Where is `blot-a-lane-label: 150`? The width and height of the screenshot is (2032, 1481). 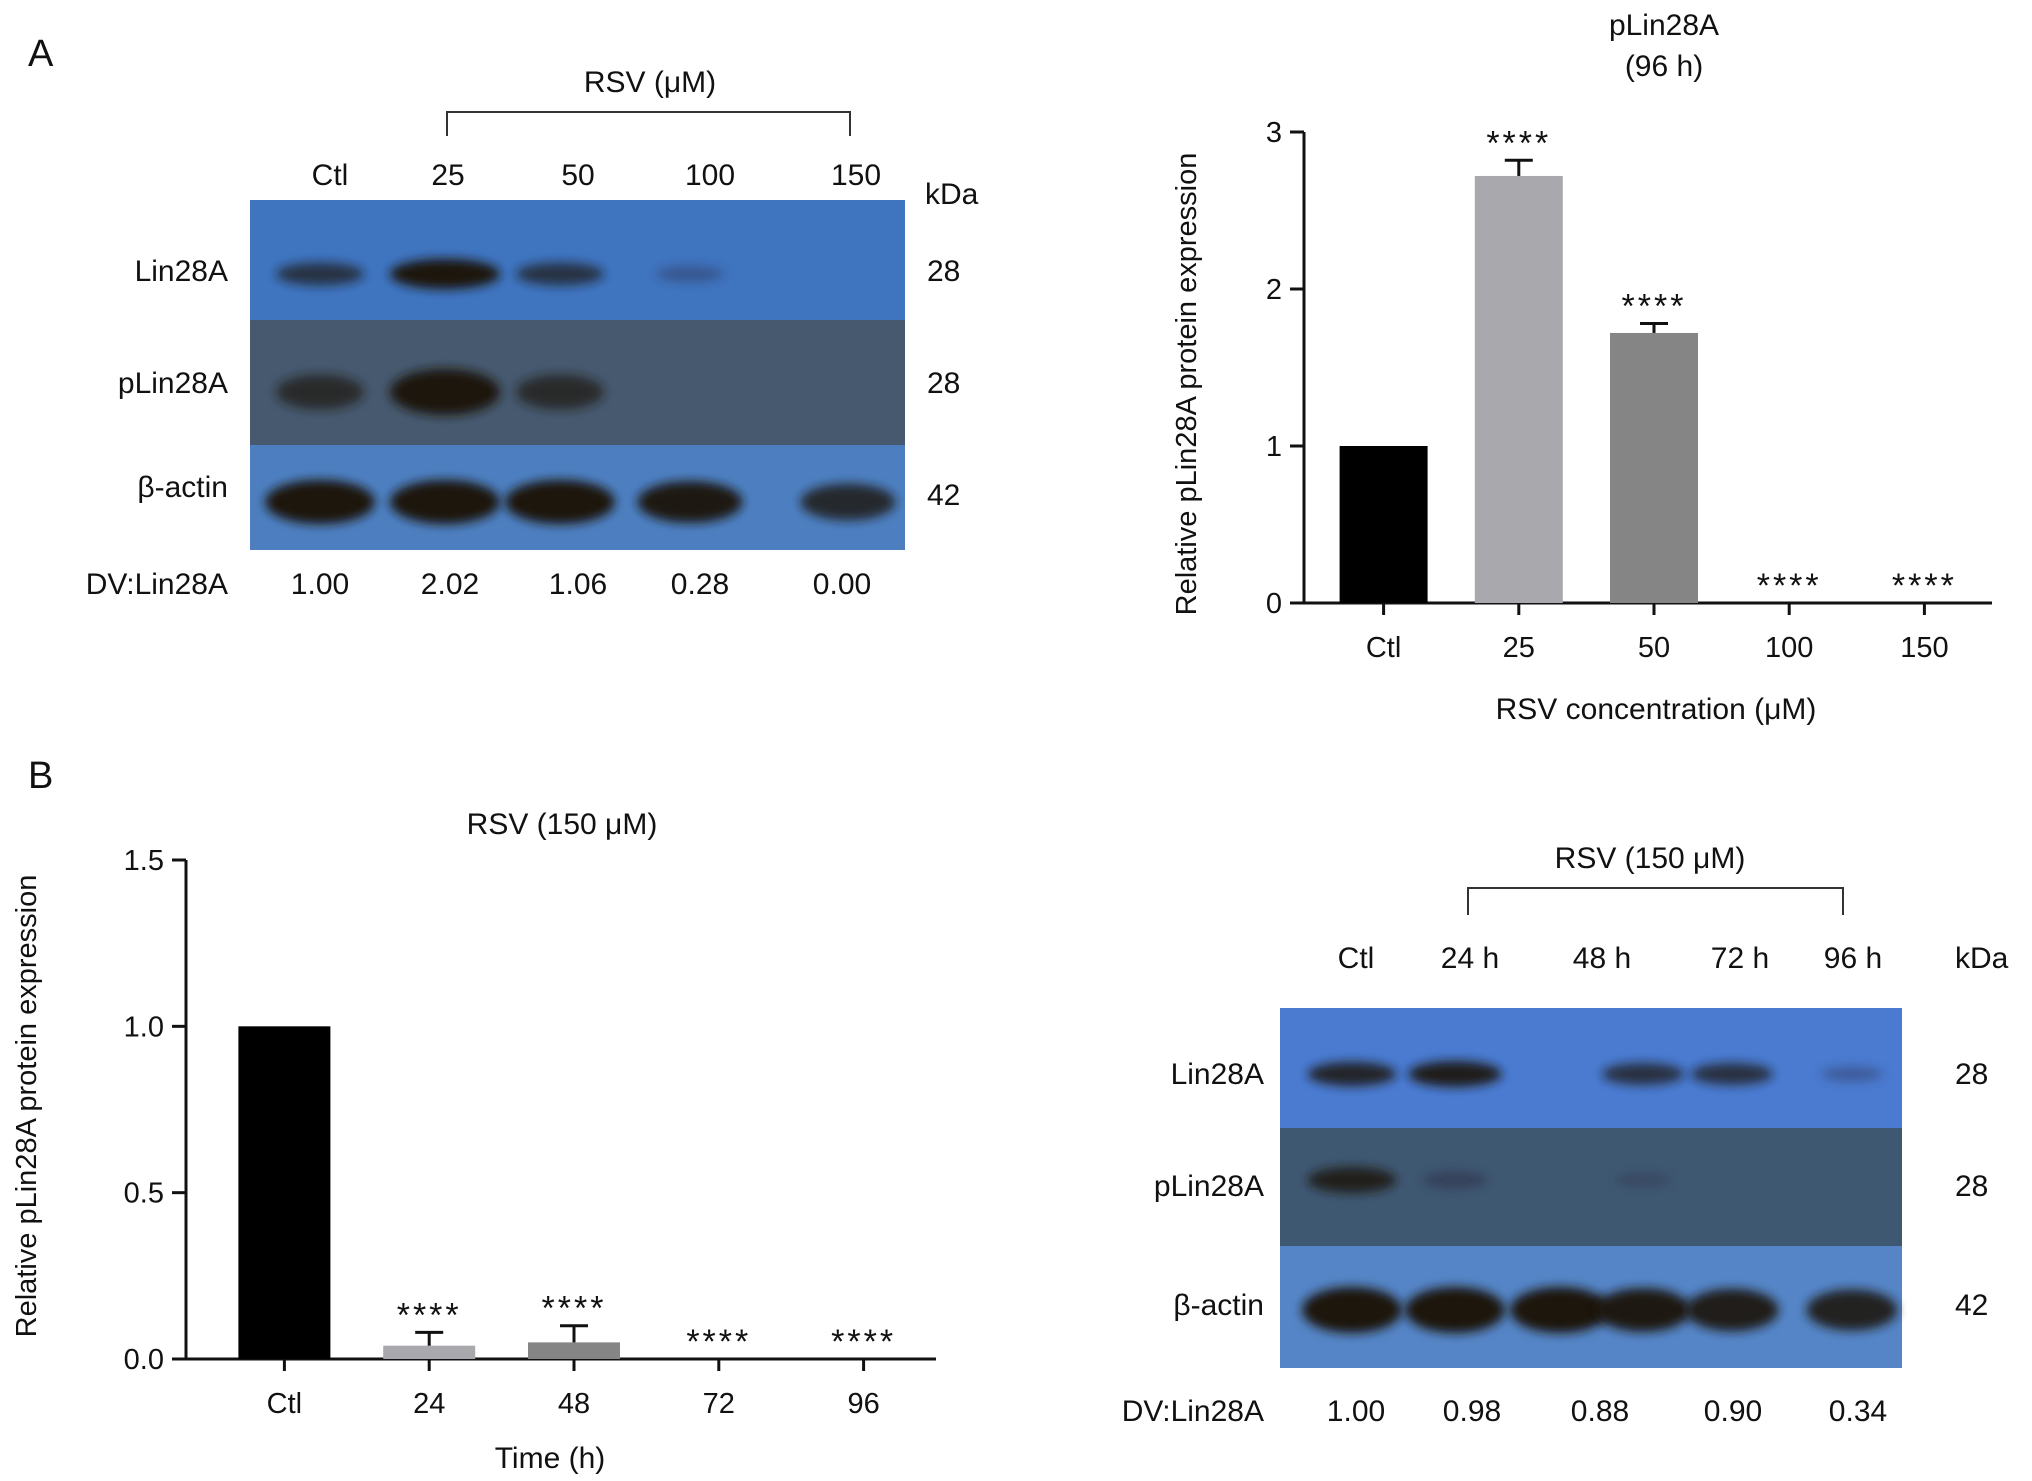 blot-a-lane-label: 150 is located at coordinates (856, 175).